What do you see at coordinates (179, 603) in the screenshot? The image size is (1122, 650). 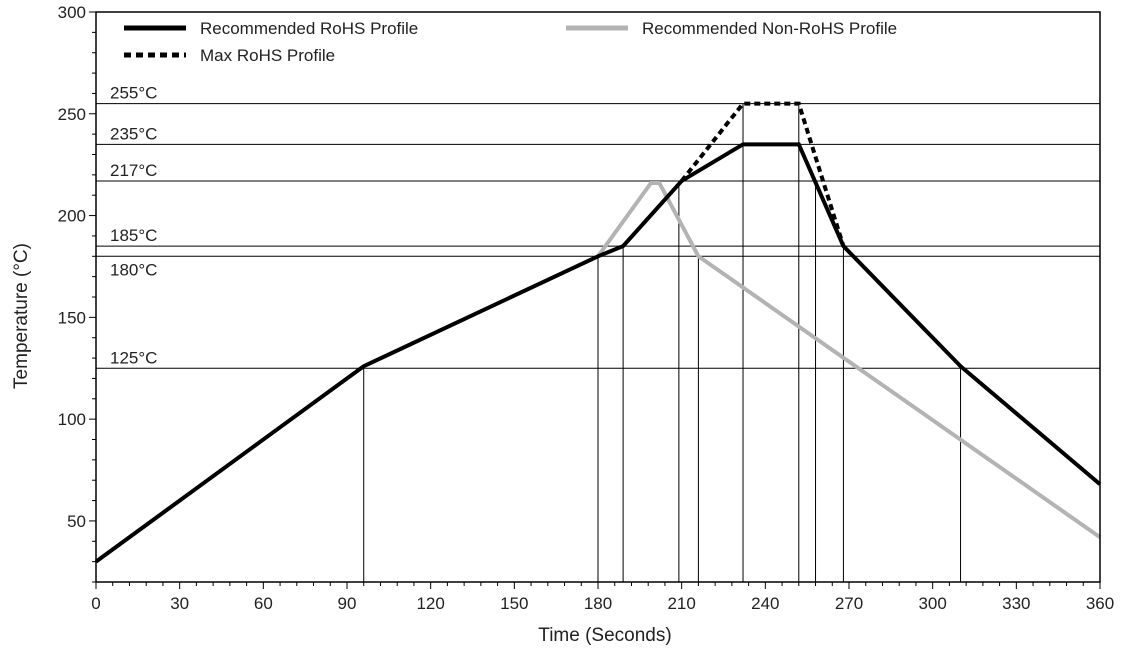 I see `x-tick-label: 30` at bounding box center [179, 603].